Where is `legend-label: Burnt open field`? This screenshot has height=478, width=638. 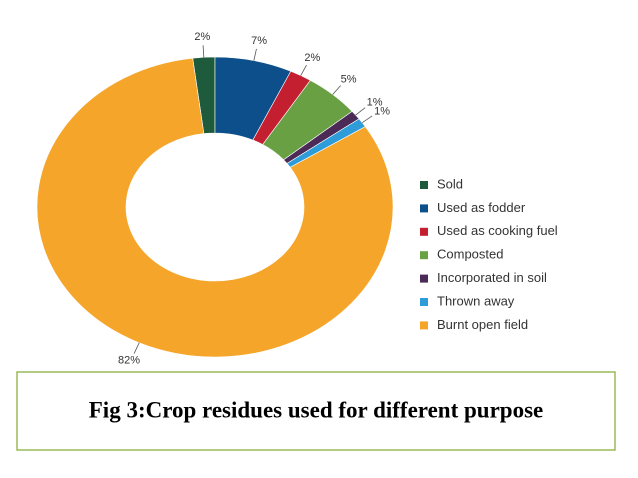 legend-label: Burnt open field is located at coordinates (482, 324).